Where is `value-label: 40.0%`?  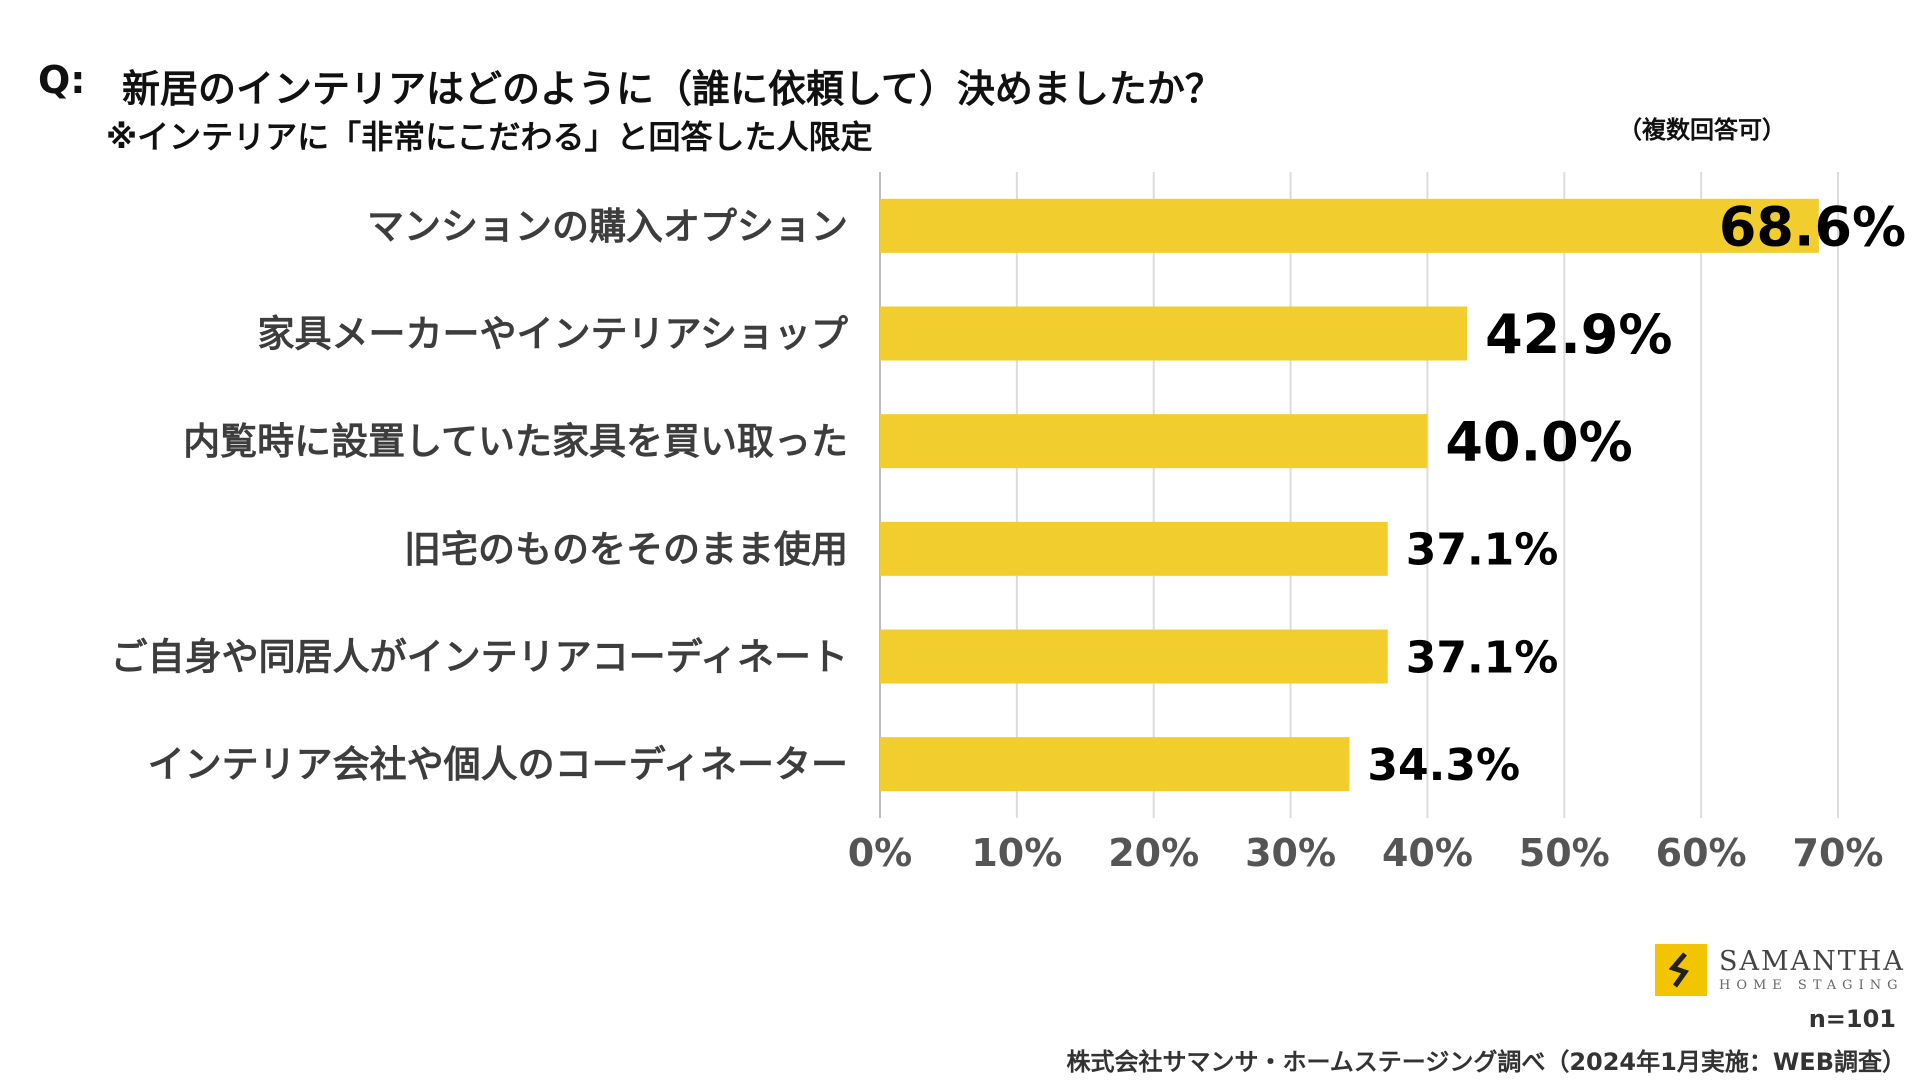 value-label: 40.0% is located at coordinates (1538, 442).